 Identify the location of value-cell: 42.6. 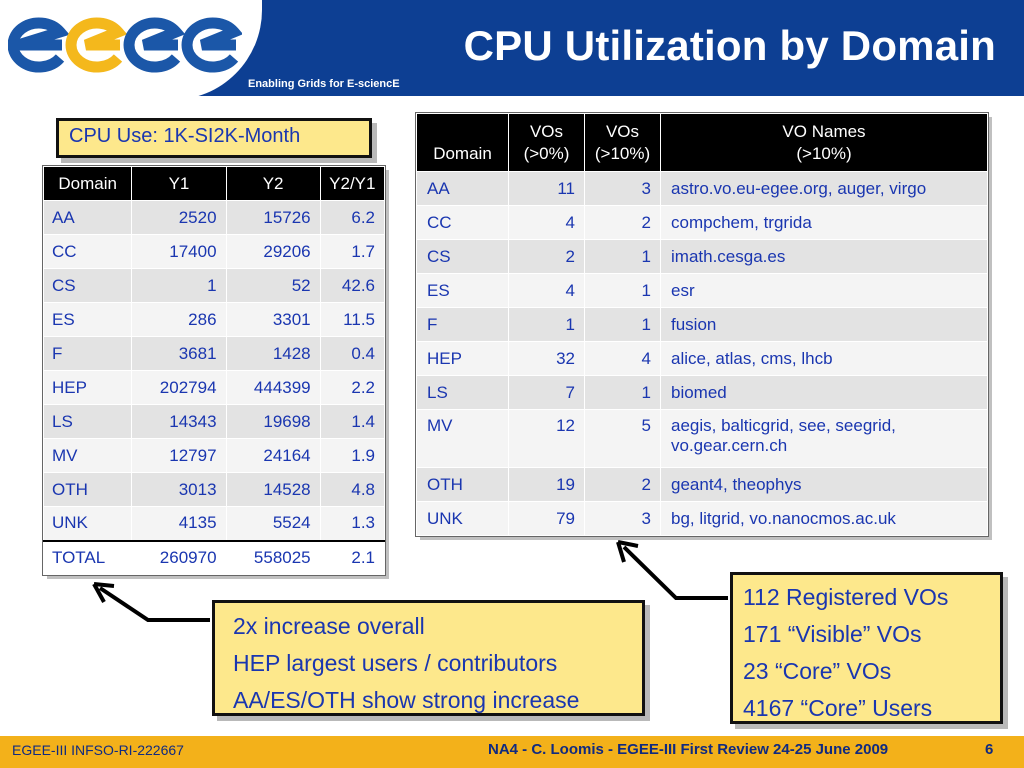
(352, 285).